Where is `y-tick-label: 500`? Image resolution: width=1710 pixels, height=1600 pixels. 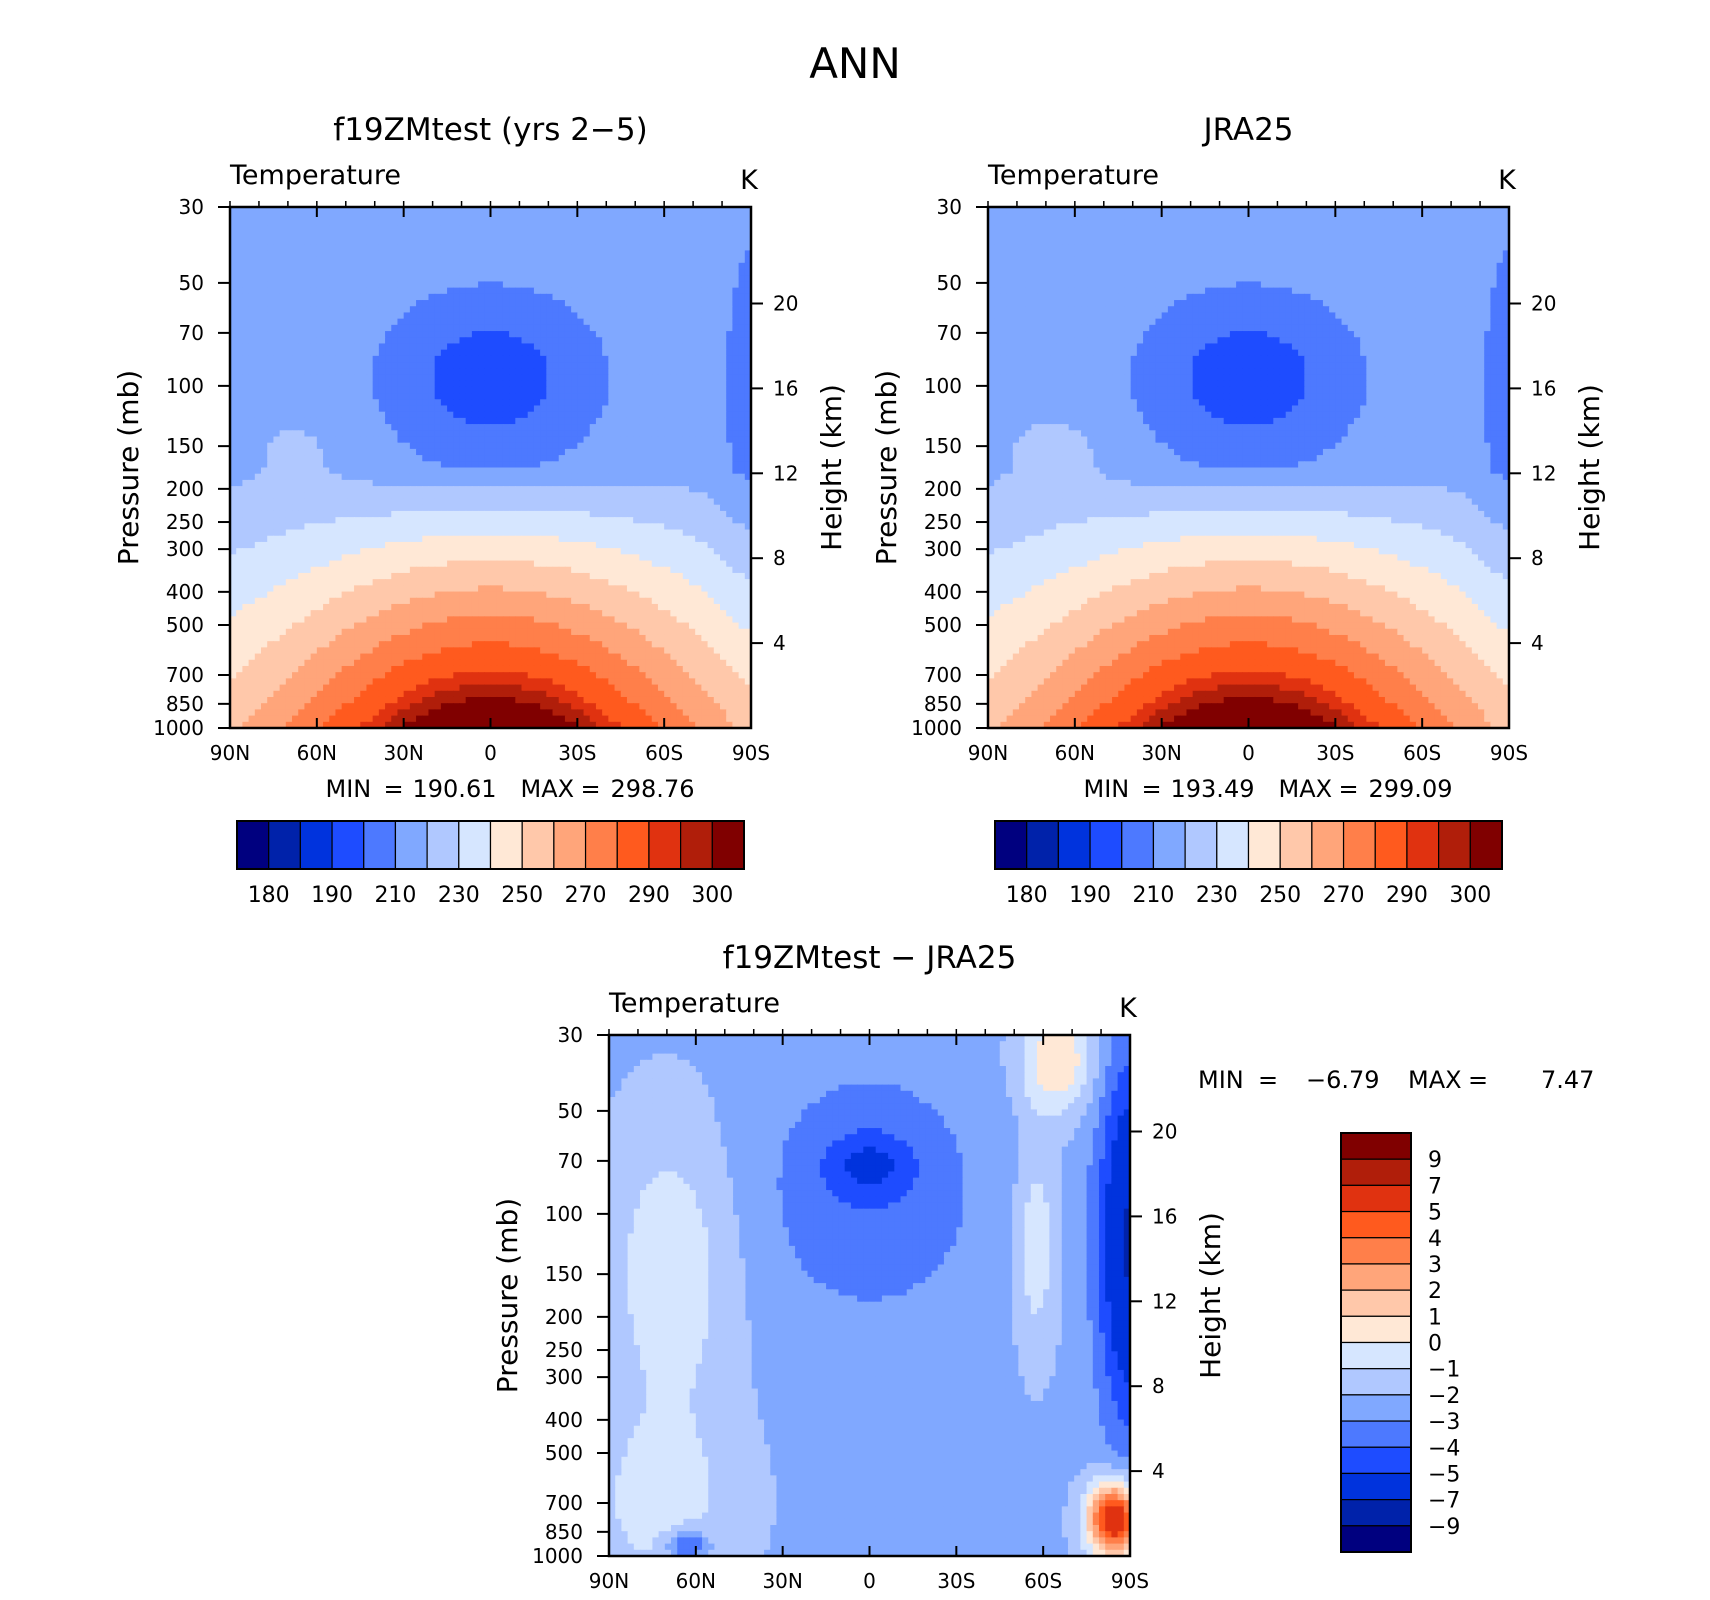 y-tick-label: 500 is located at coordinates (185, 625).